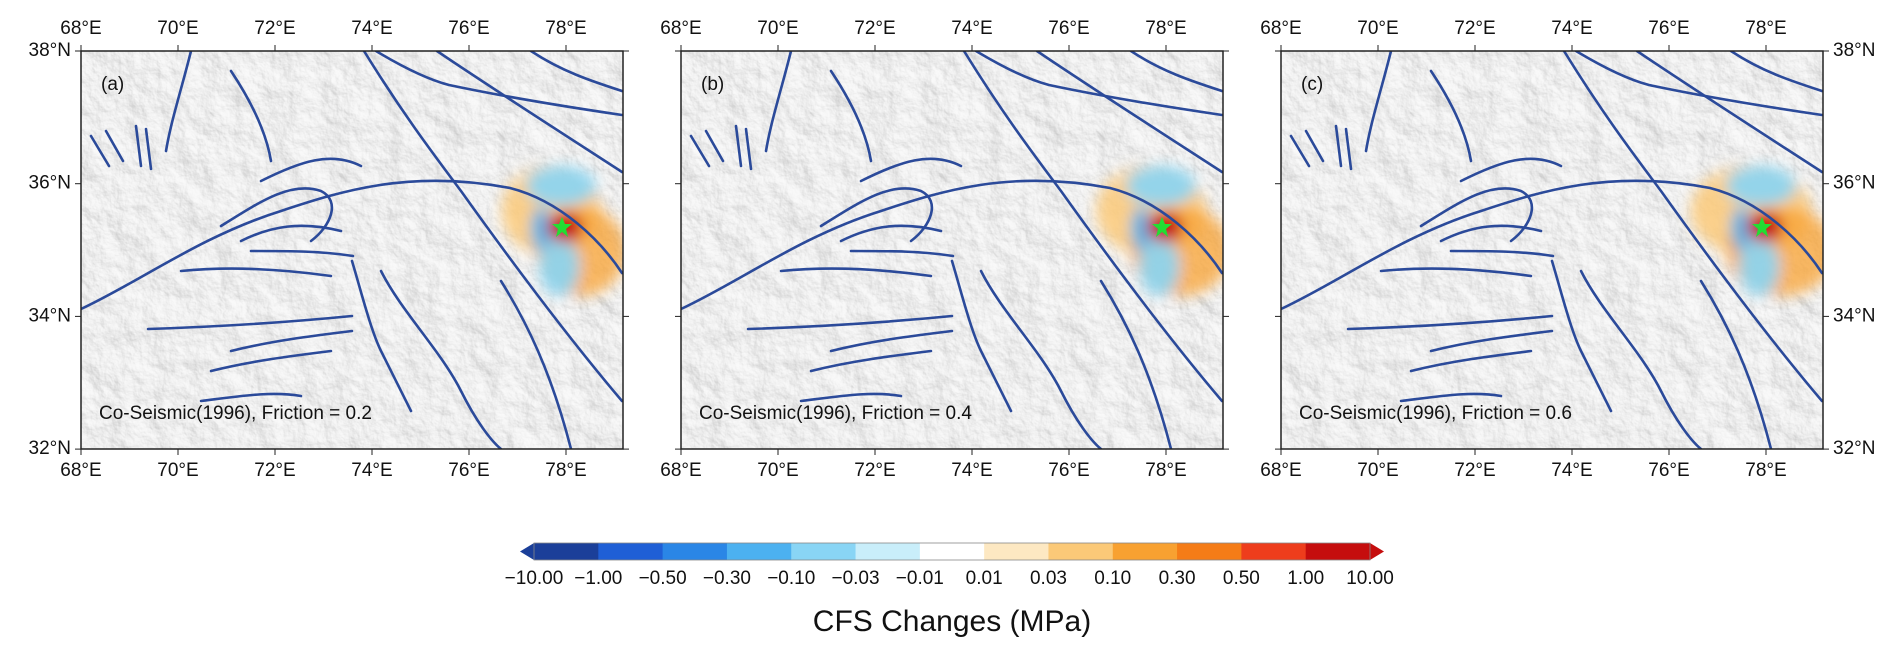 This screenshot has height=650, width=1894. I want to click on colorbar-label: 0.30, so click(1177, 578).